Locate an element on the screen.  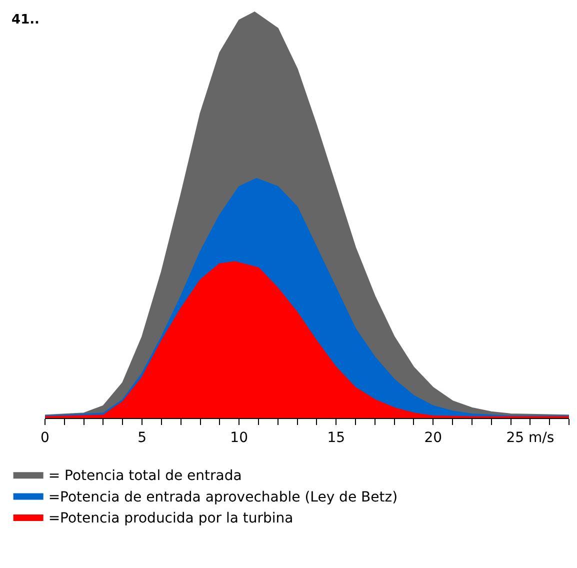
x-tick-label: 0 is located at coordinates (45, 438).